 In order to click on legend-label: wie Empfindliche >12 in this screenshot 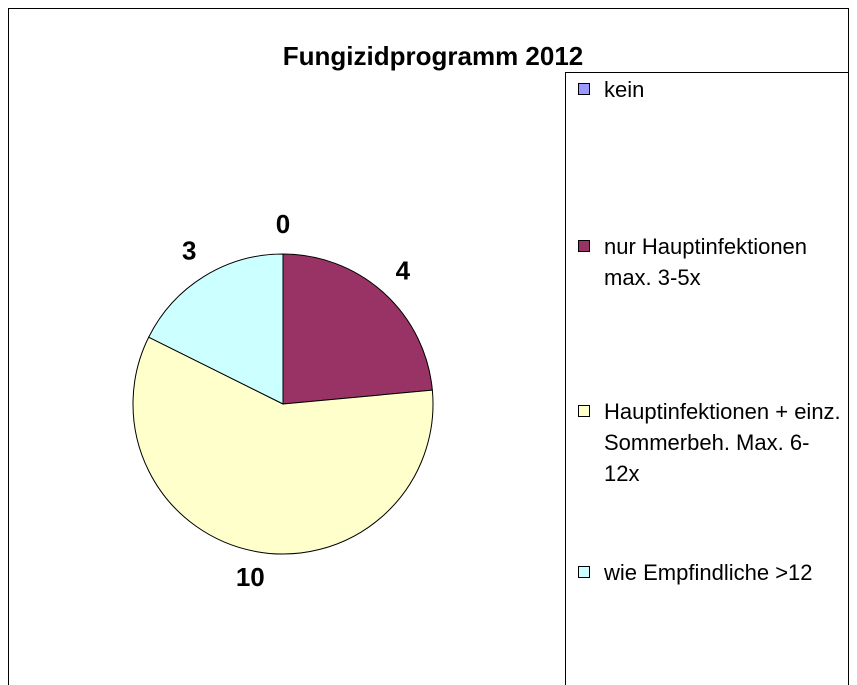, I will do `click(708, 572)`.